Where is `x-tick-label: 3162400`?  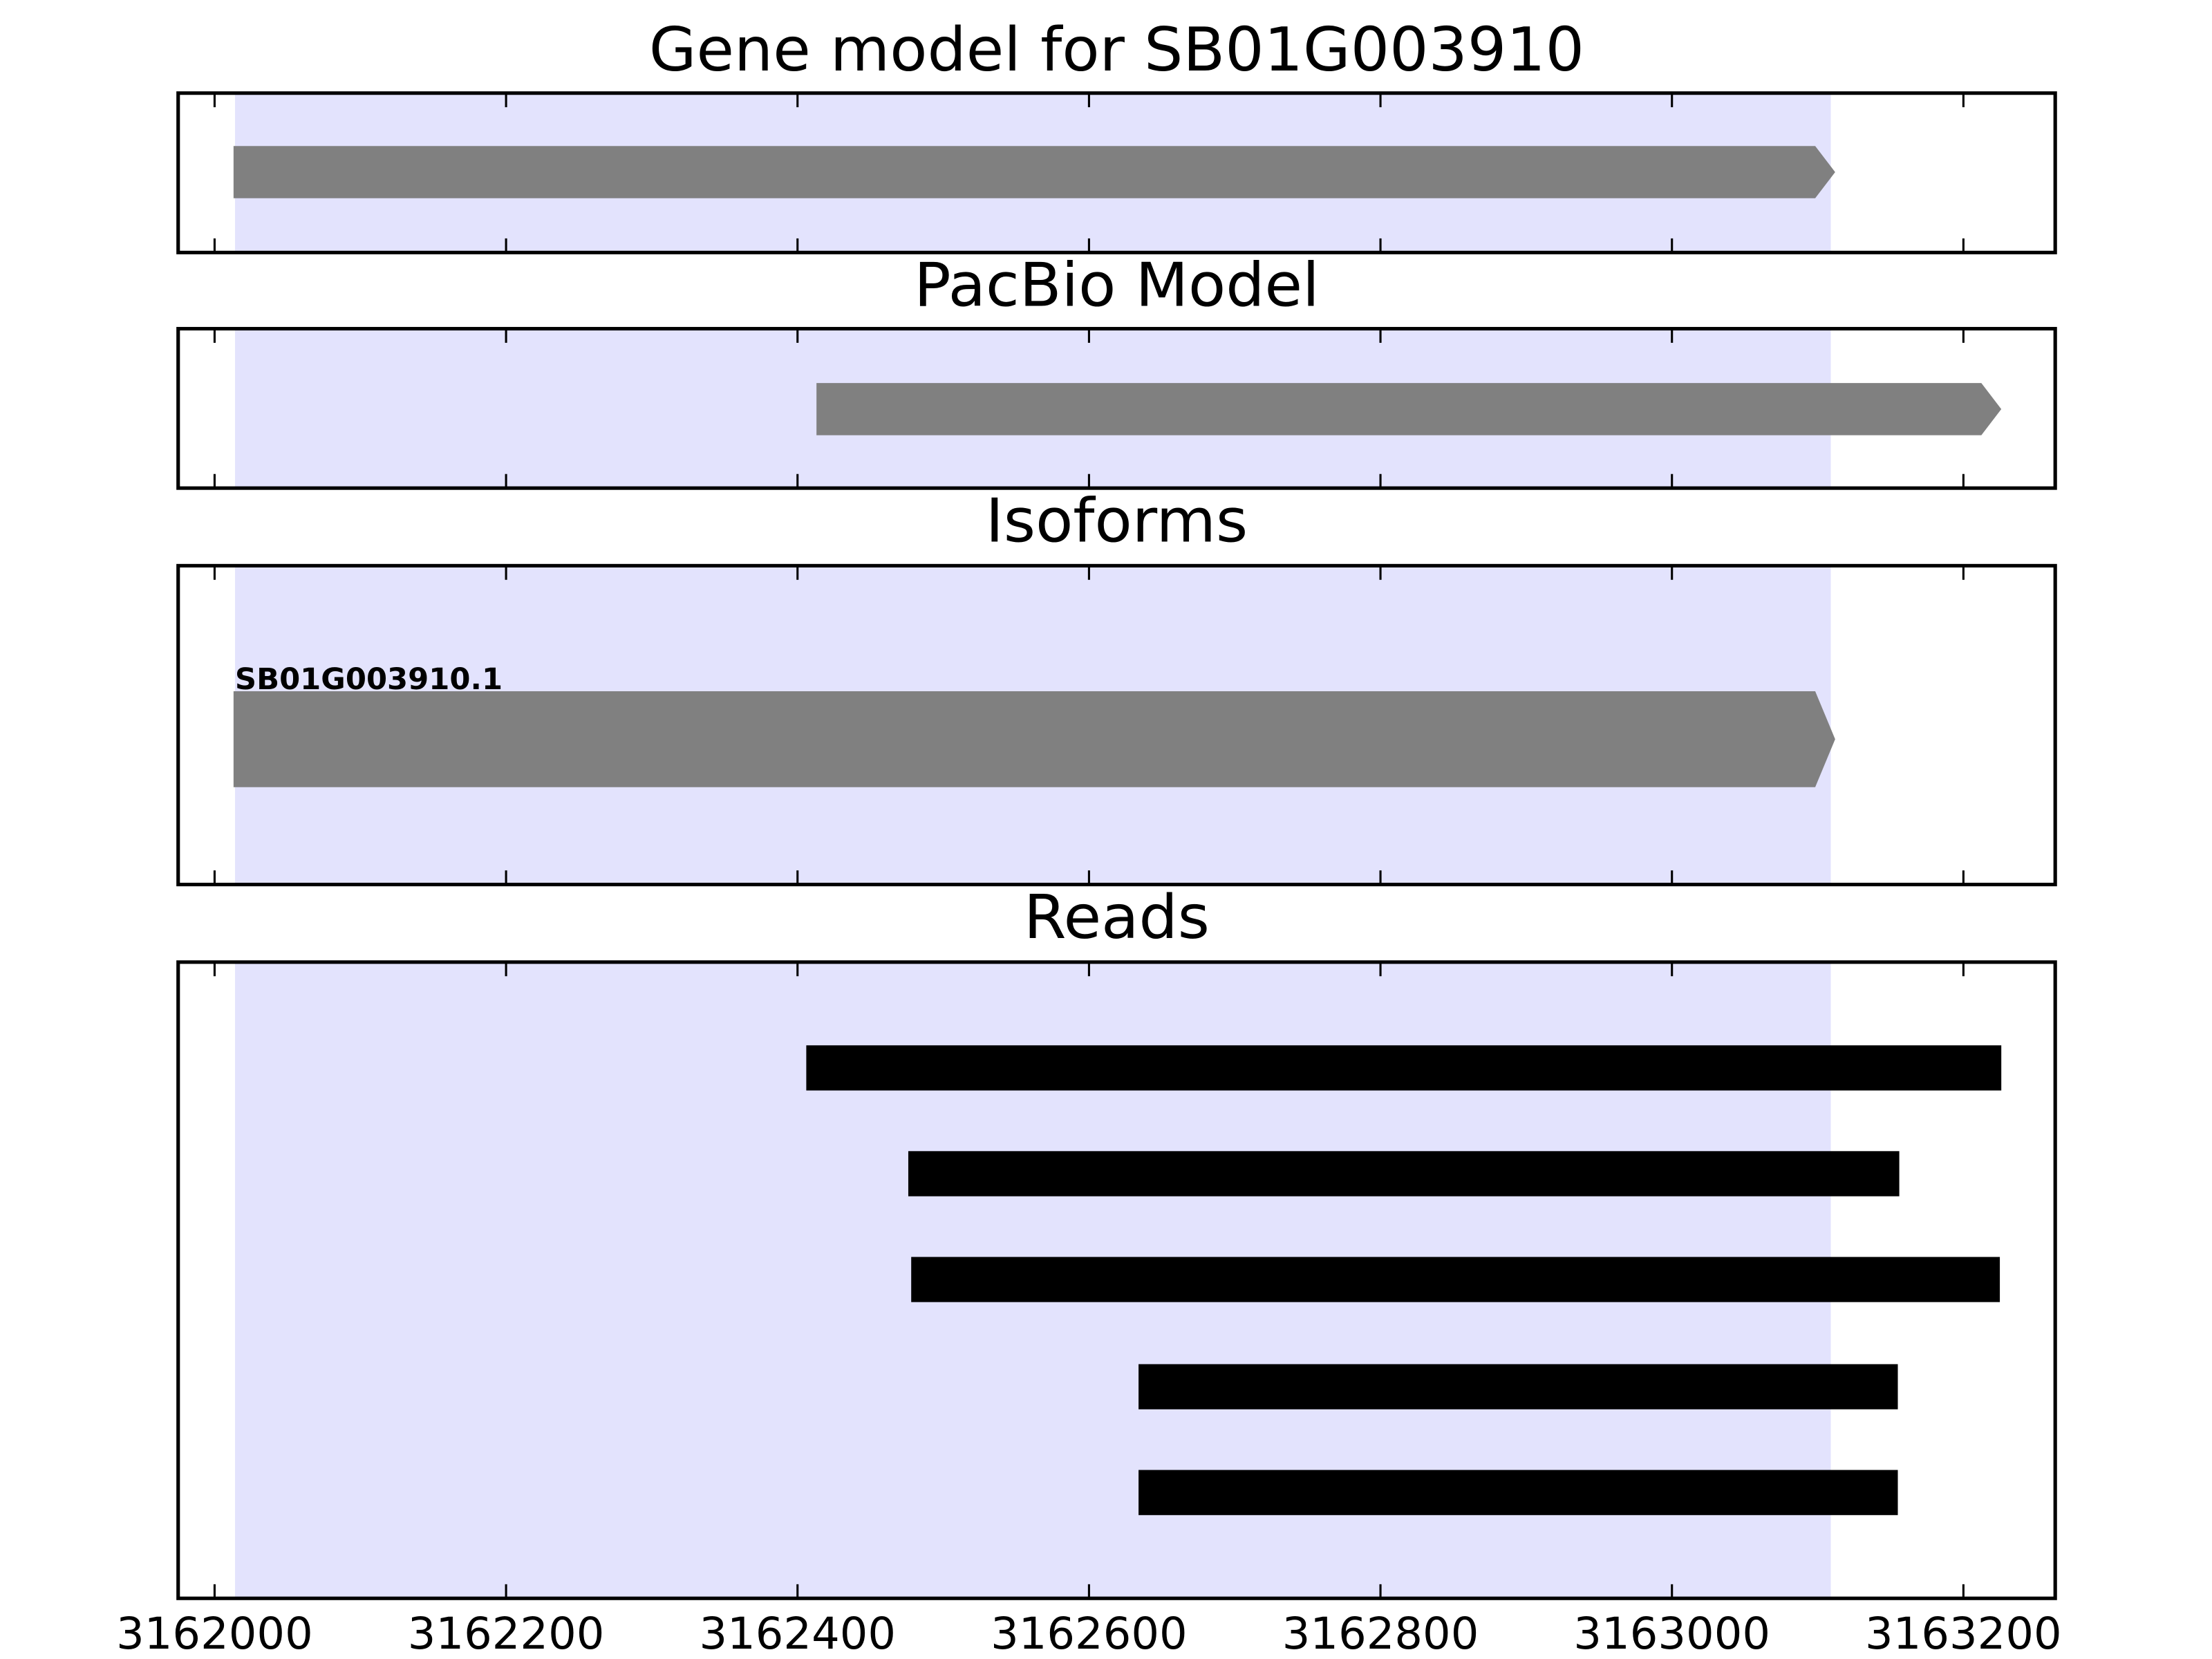 x-tick-label: 3162400 is located at coordinates (798, 1633).